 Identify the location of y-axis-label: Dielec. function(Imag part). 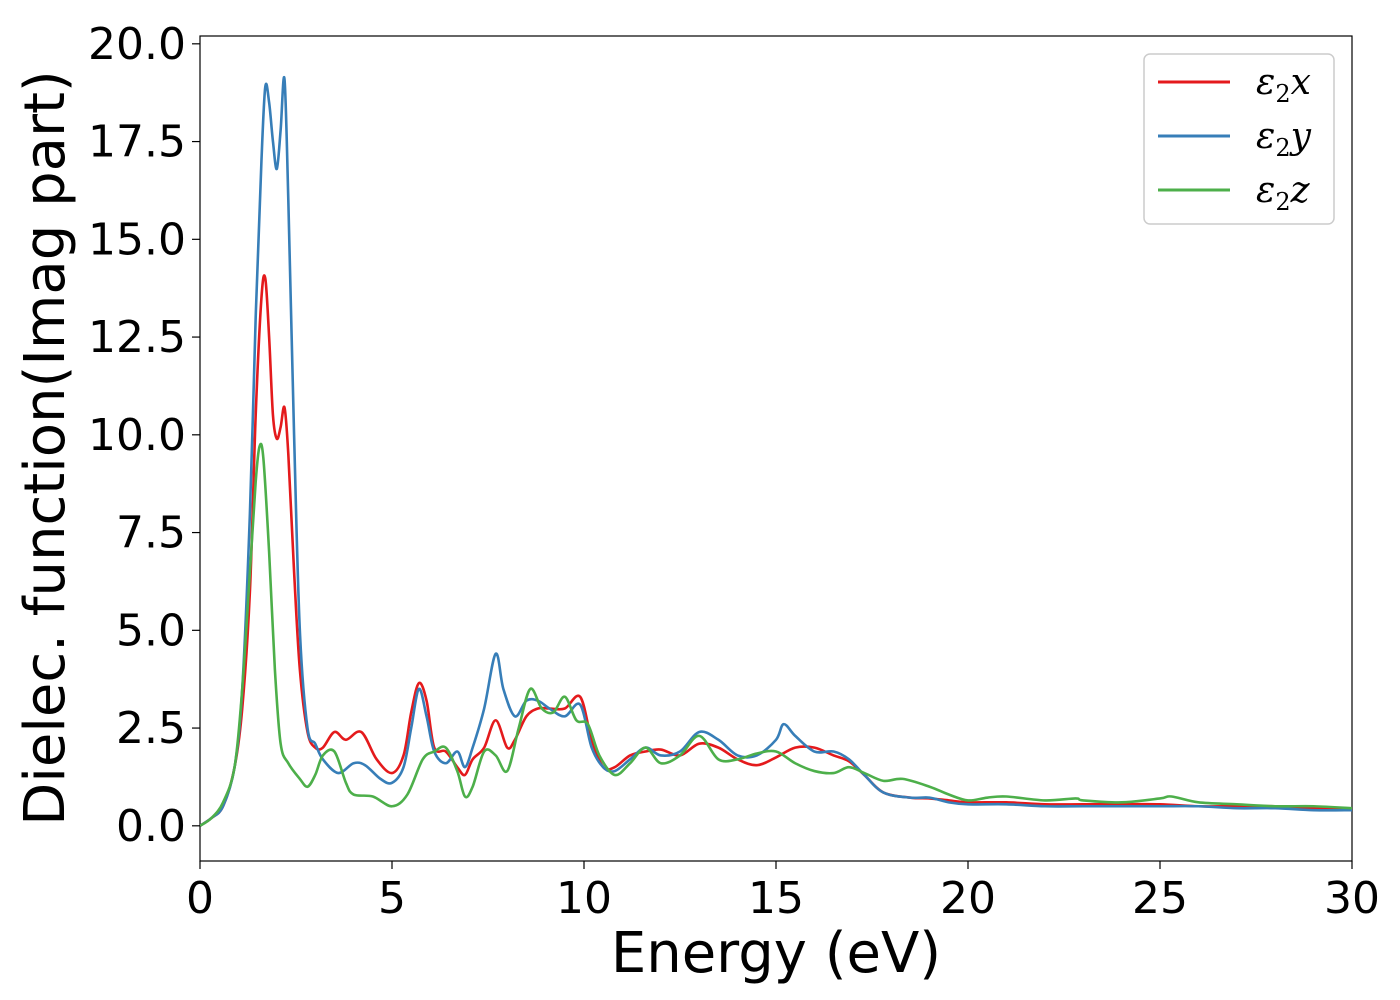
(45, 448).